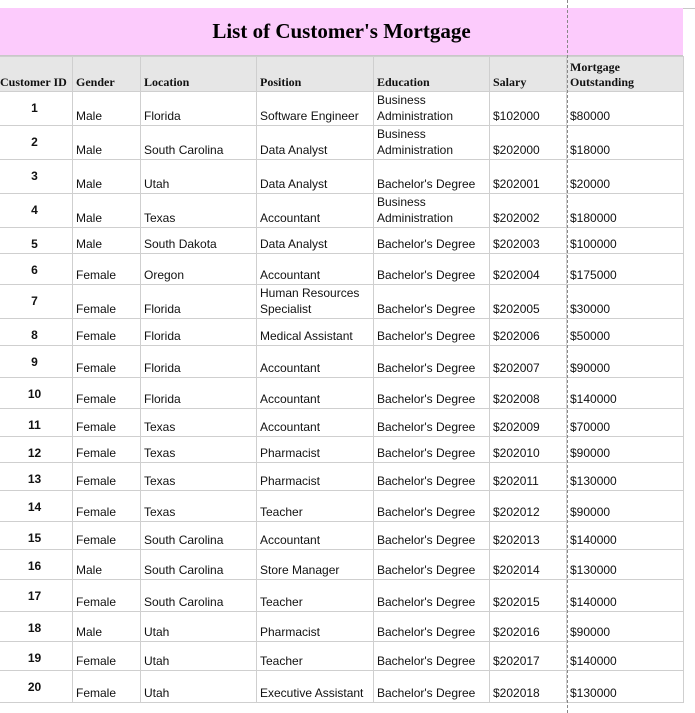 This screenshot has width=695, height=713. Describe the element at coordinates (528, 142) in the screenshot. I see `table-cell: $202000` at that location.